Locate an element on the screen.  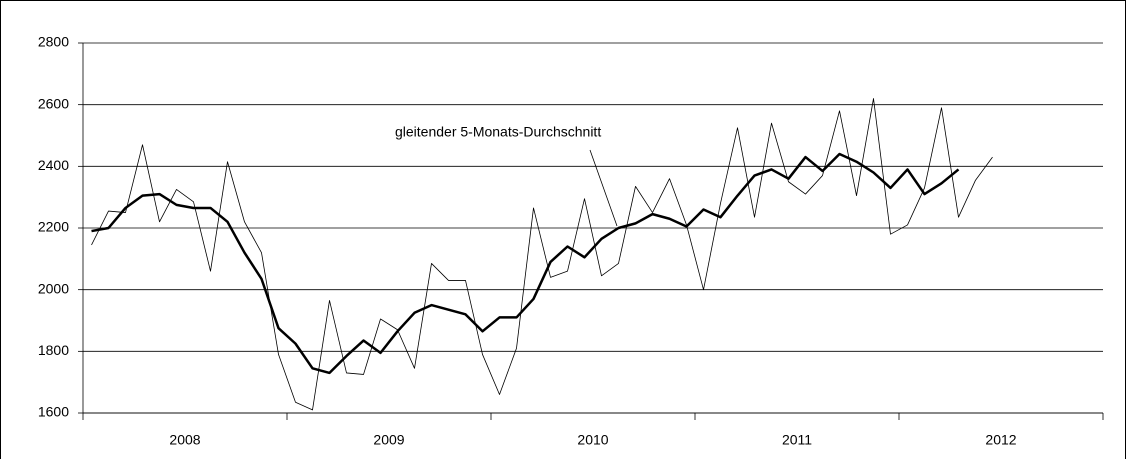
x-tick-label: 2011 is located at coordinates (797, 440).